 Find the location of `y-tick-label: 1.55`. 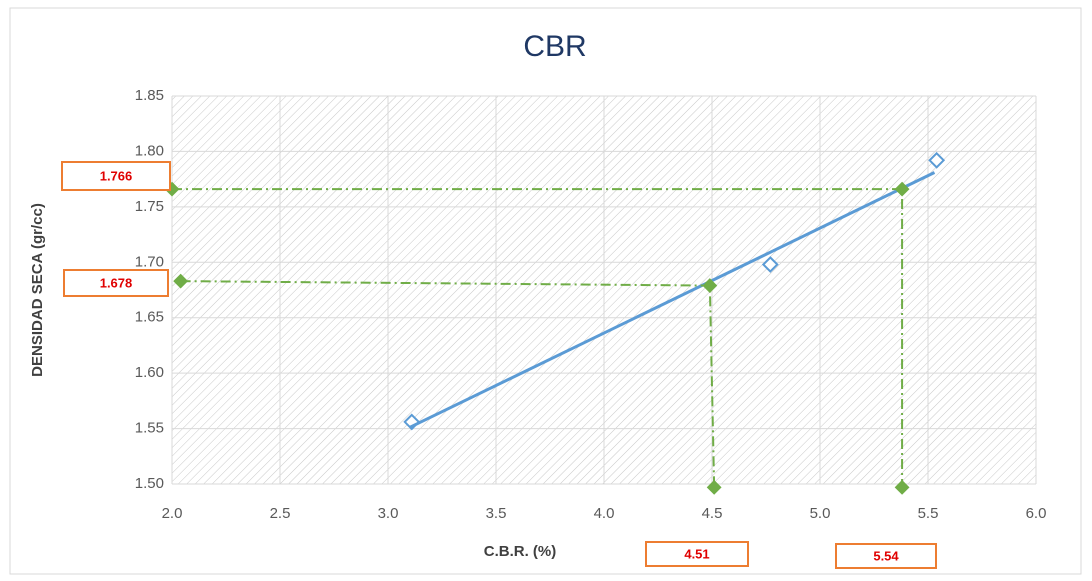

y-tick-label: 1.55 is located at coordinates (149, 428).